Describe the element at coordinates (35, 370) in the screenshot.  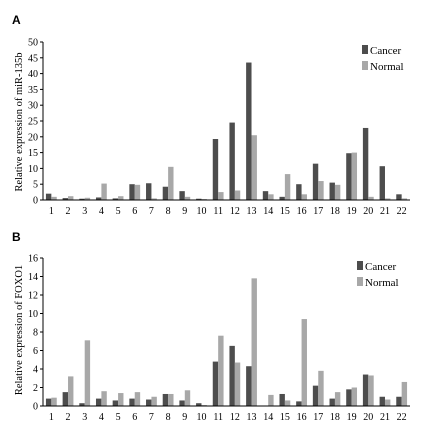
I see `y-tick-label: 4` at that location.